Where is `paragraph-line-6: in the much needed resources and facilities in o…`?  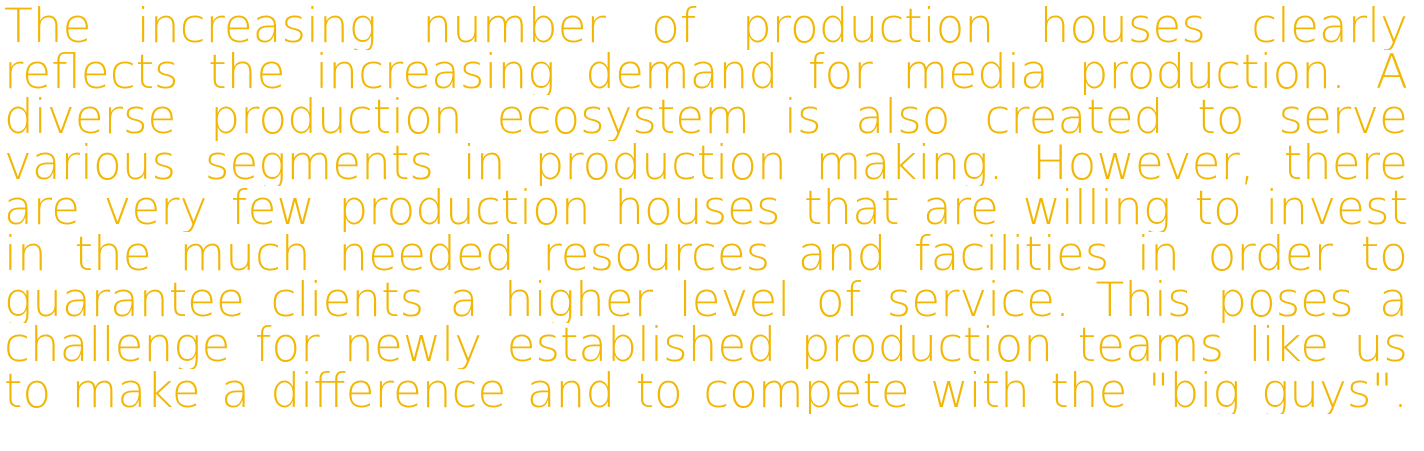
paragraph-line-6: in the much needed resources and facilities in o… is located at coordinates (706, 255).